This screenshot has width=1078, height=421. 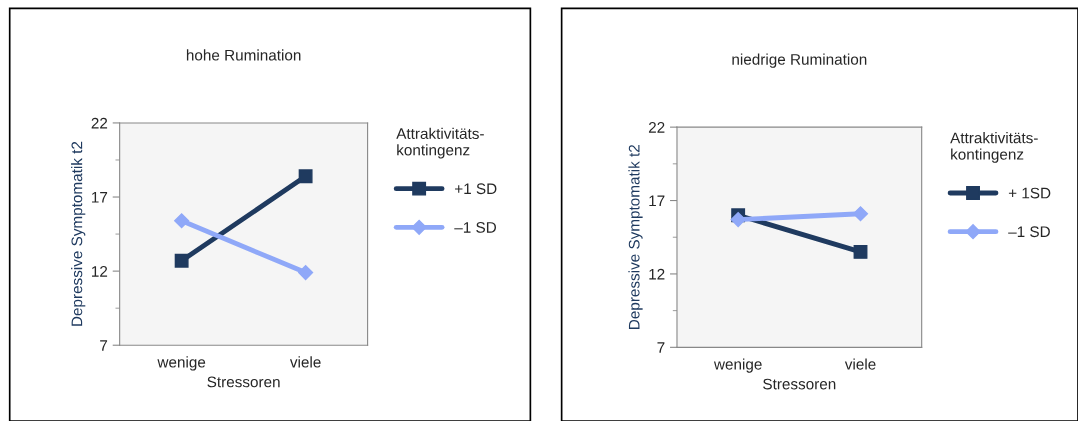 I want to click on legend-label: +1 SD, so click(x=476, y=189).